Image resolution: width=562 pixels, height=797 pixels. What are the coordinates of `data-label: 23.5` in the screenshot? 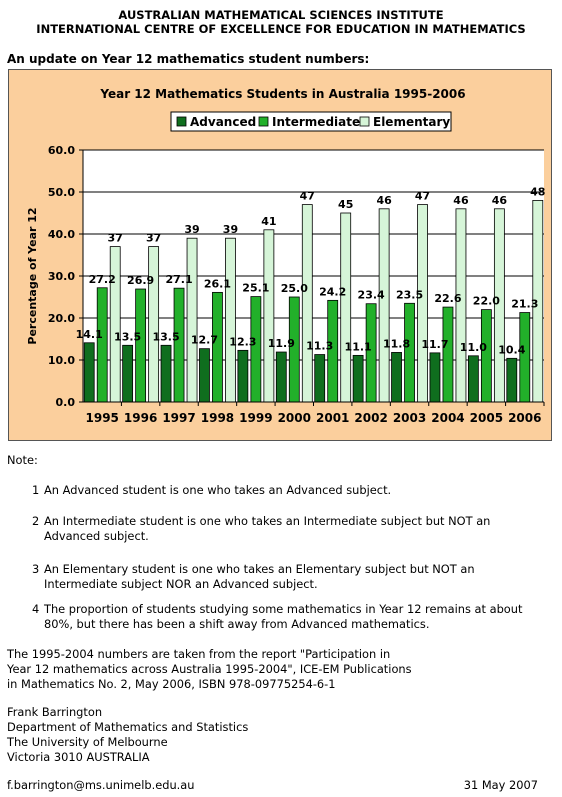 It's located at (409, 294).